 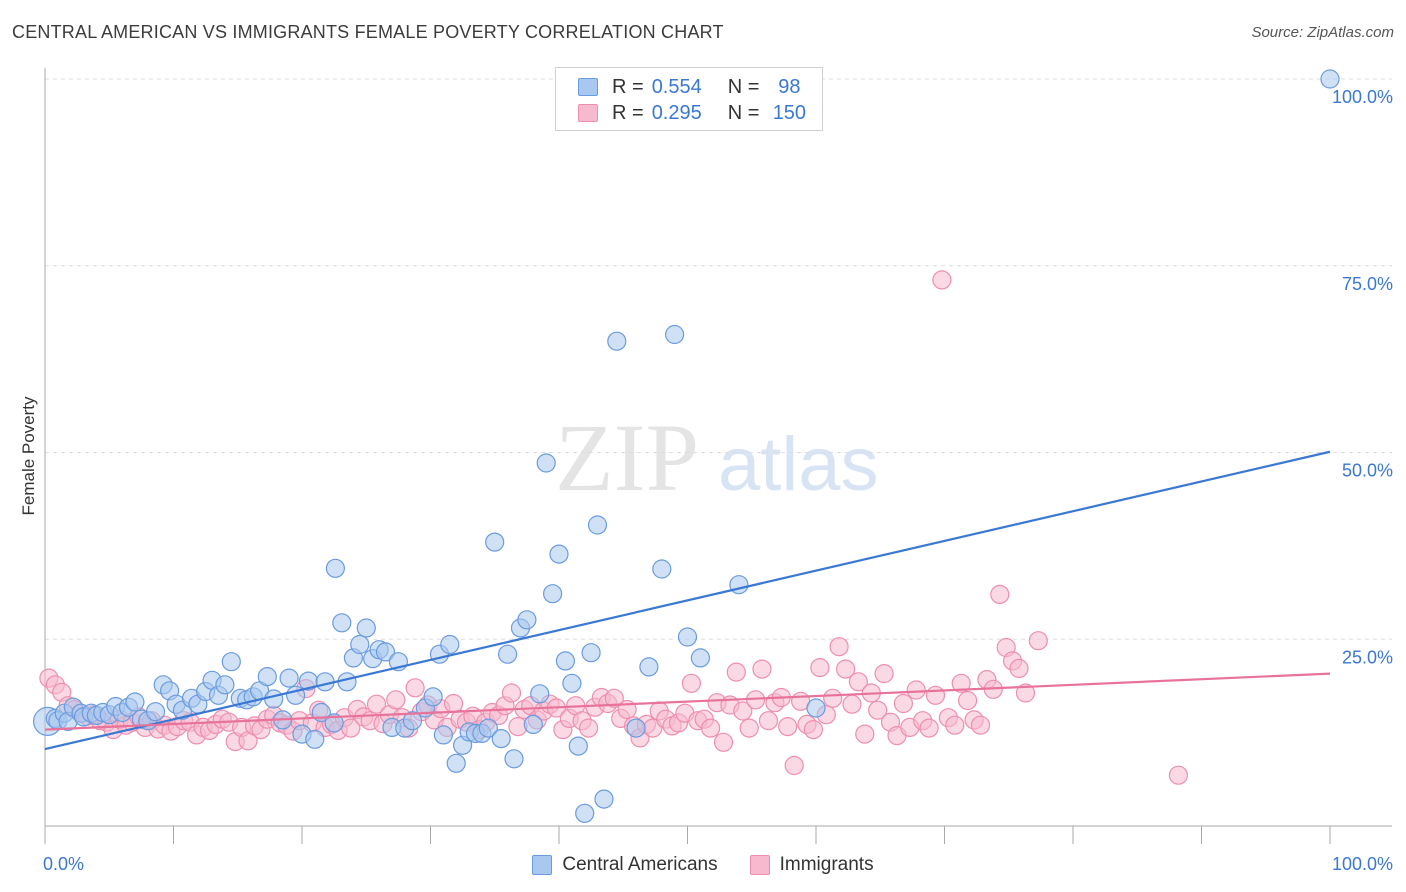 What do you see at coordinates (627, 457) in the screenshot?
I see `watermark-zip: ZIP` at bounding box center [627, 457].